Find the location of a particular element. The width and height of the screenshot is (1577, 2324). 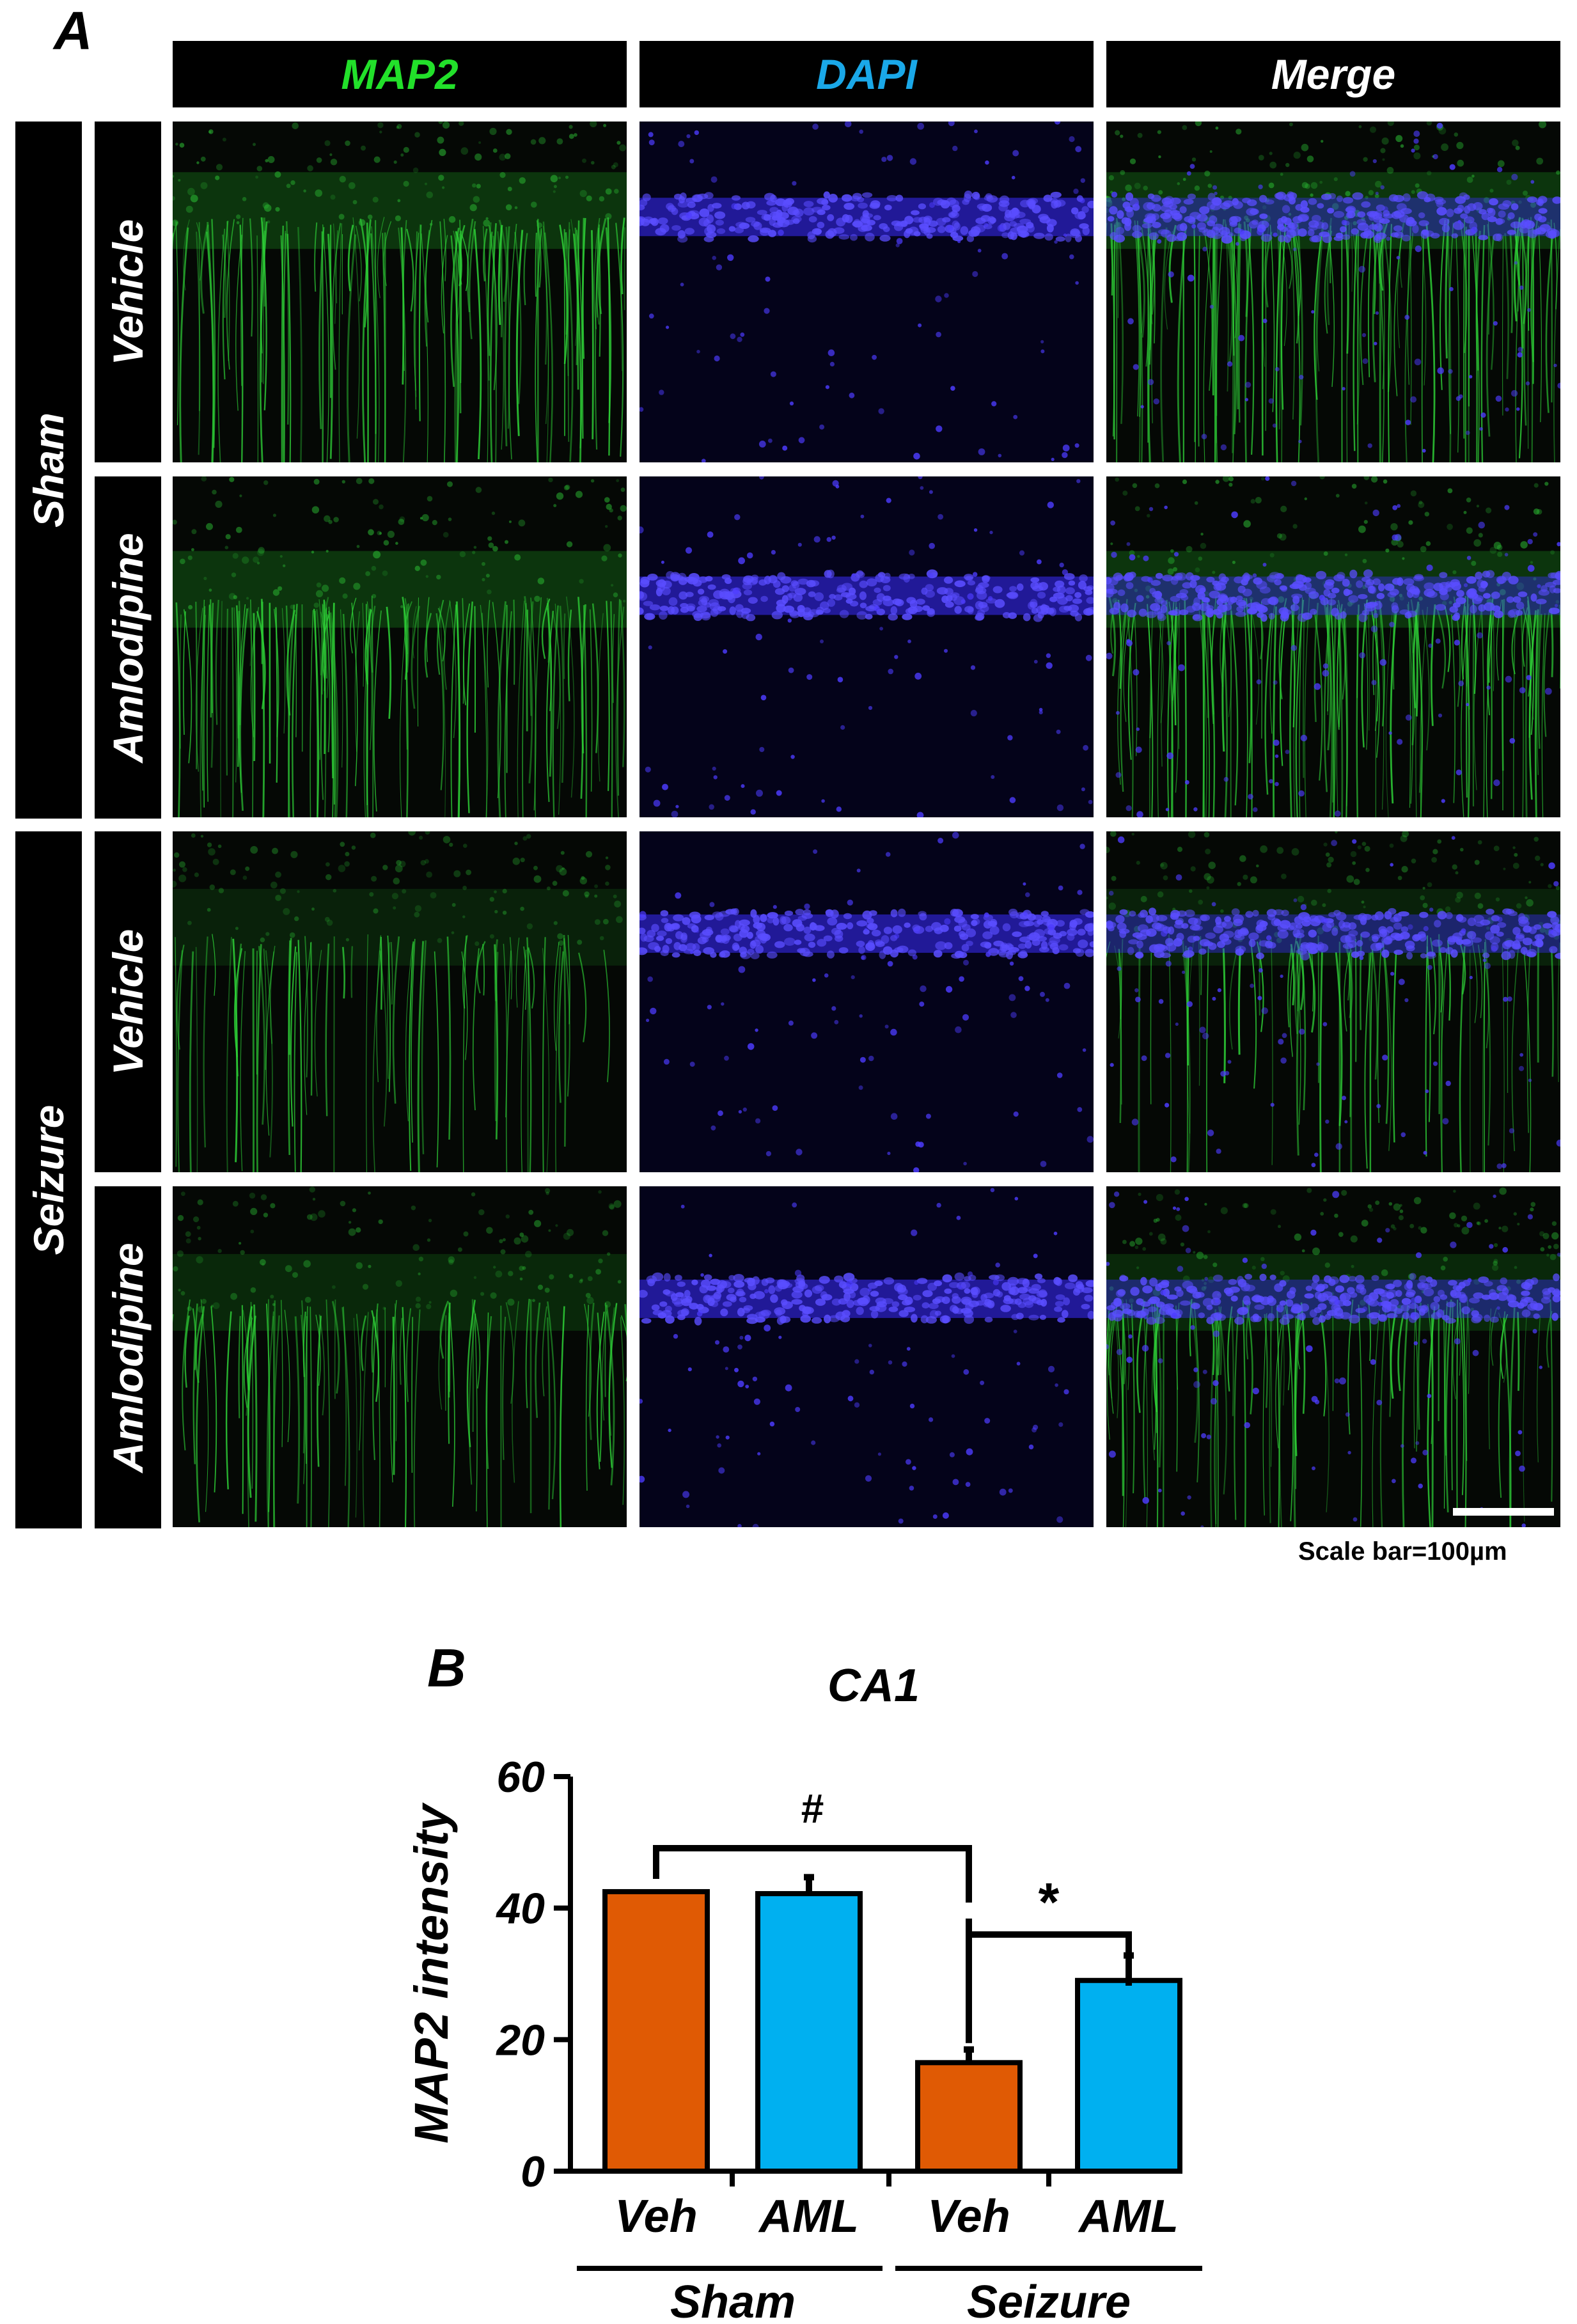

x-tick-label-2: Veh is located at coordinates (968, 2216).